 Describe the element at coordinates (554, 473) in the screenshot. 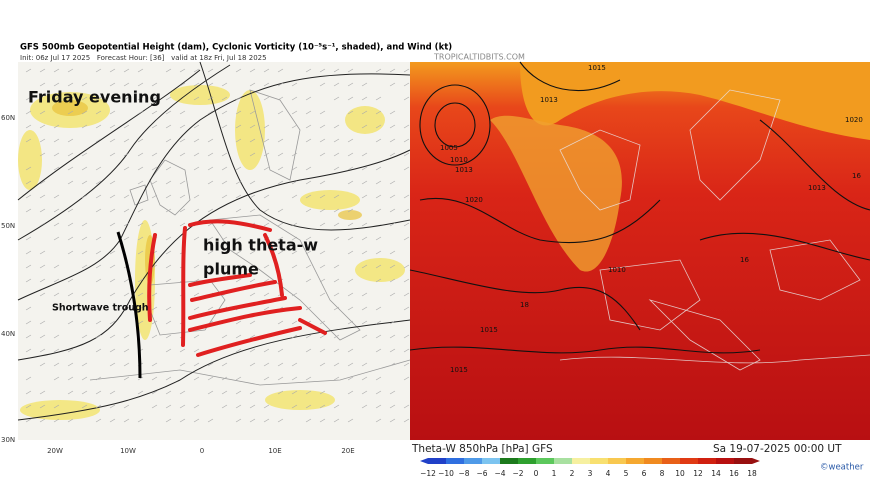

I see `colorbar-label: 1` at that location.